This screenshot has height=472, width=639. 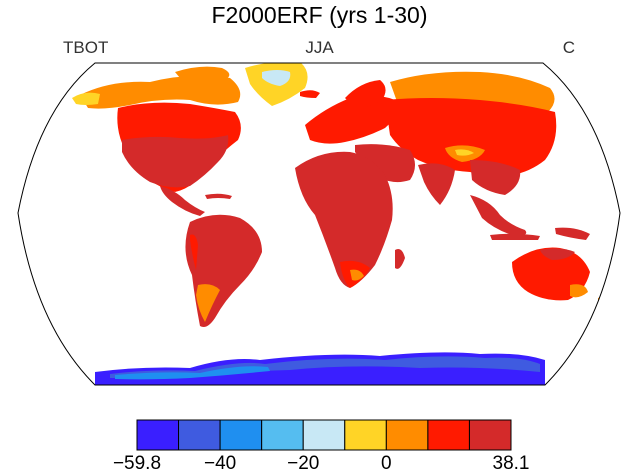 I want to click on europe, so click(x=351, y=119).